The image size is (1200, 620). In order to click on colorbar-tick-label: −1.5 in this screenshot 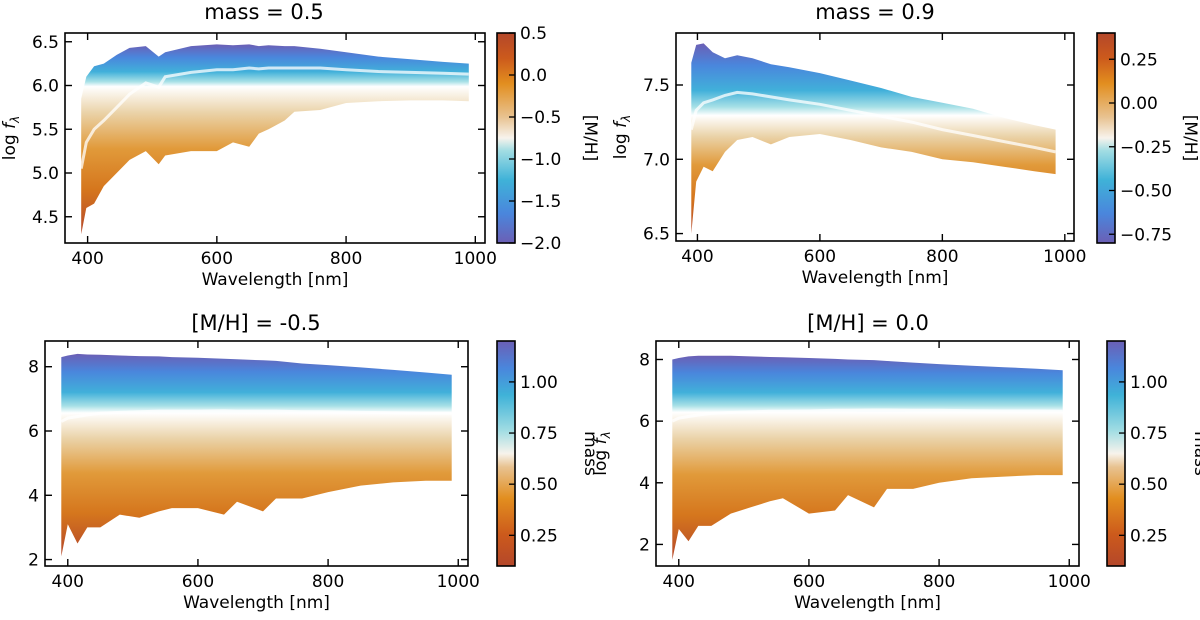, I will do `click(540, 202)`.